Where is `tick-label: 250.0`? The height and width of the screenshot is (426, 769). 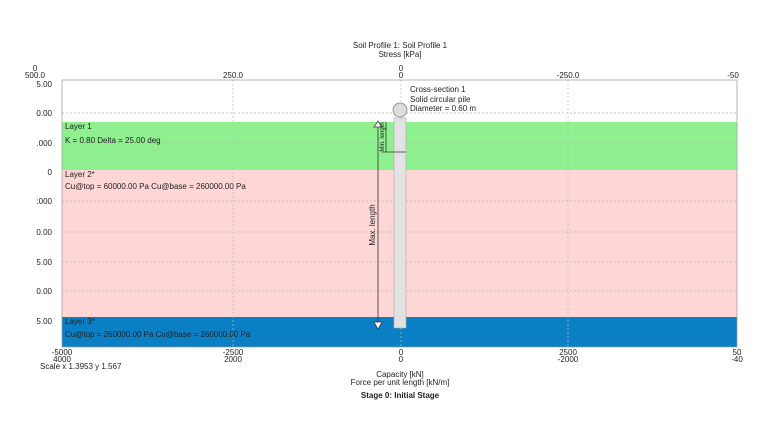 tick-label: 250.0 is located at coordinates (233, 75).